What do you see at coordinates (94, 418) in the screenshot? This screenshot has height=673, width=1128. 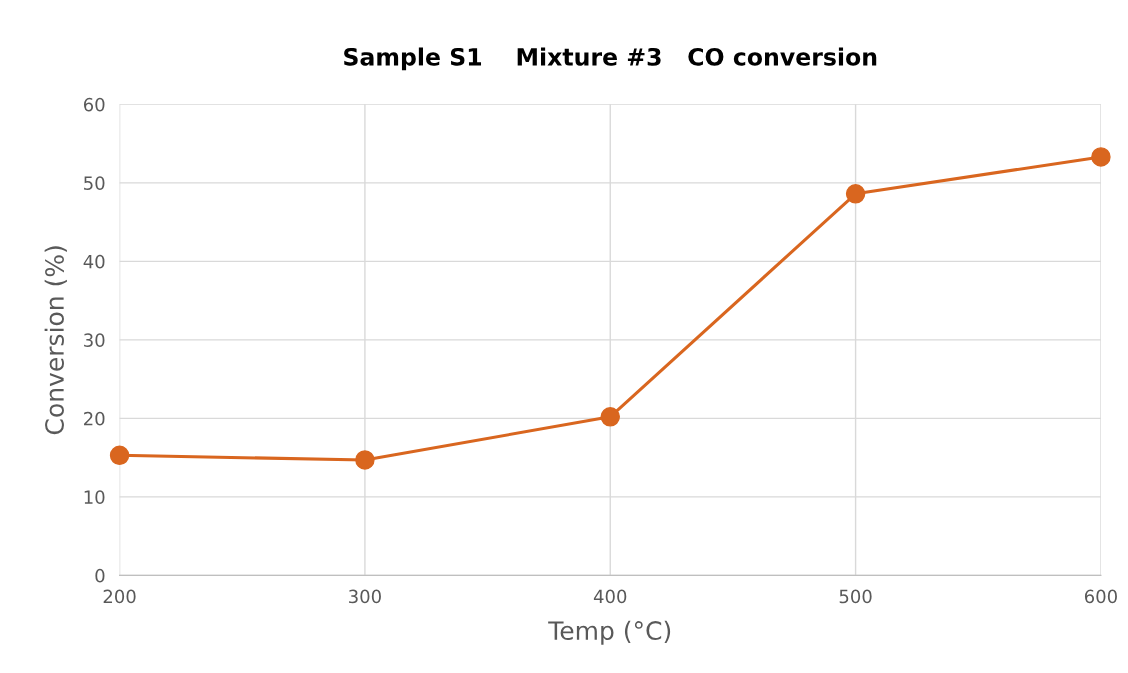 I see `y-tick-label: 20` at bounding box center [94, 418].